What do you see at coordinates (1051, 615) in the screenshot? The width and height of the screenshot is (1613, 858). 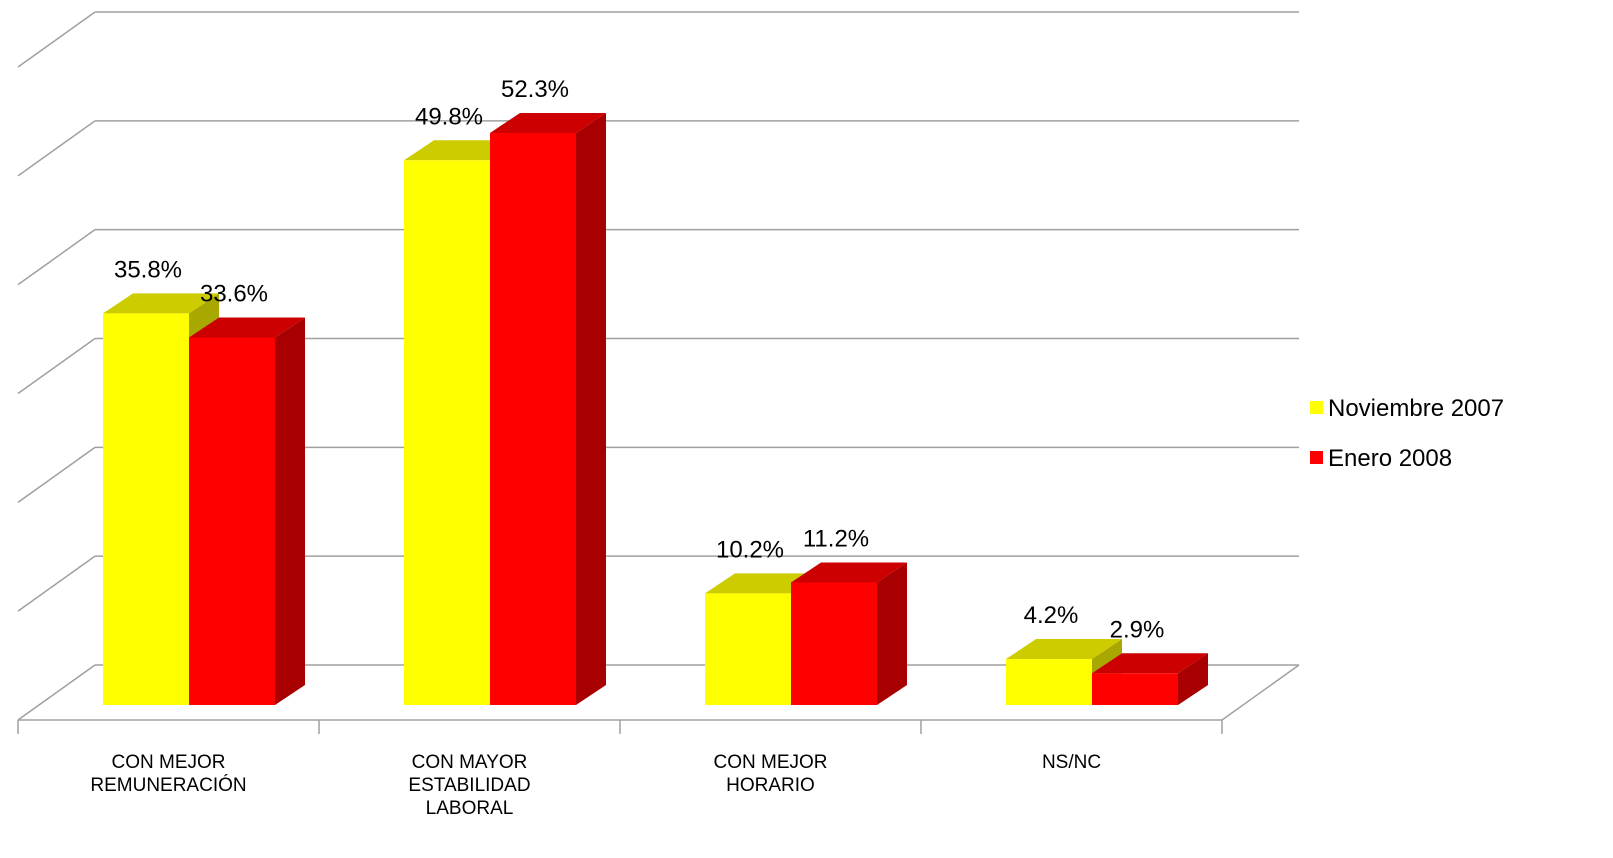 I see `data-label: 4.2%` at bounding box center [1051, 615].